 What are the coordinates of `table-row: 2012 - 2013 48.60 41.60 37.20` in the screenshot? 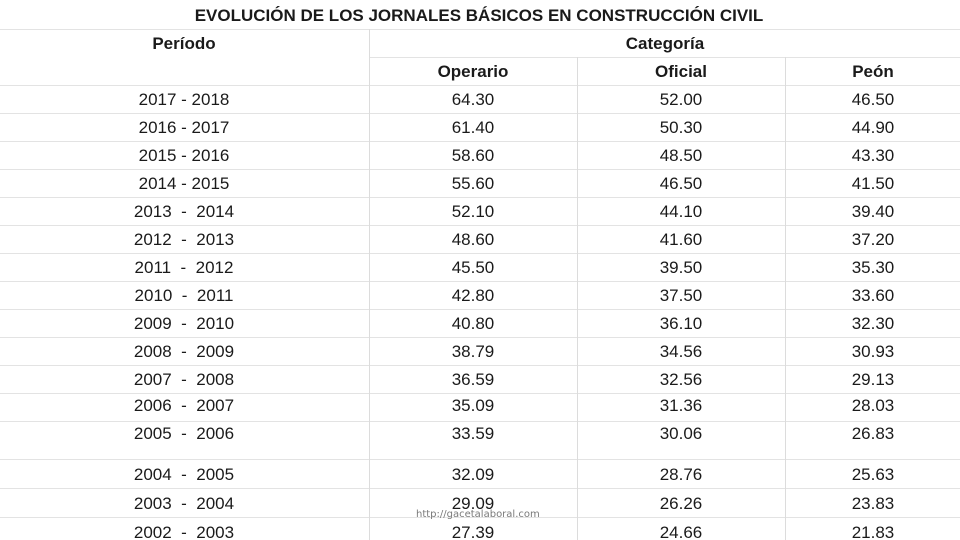 It's located at (480, 240).